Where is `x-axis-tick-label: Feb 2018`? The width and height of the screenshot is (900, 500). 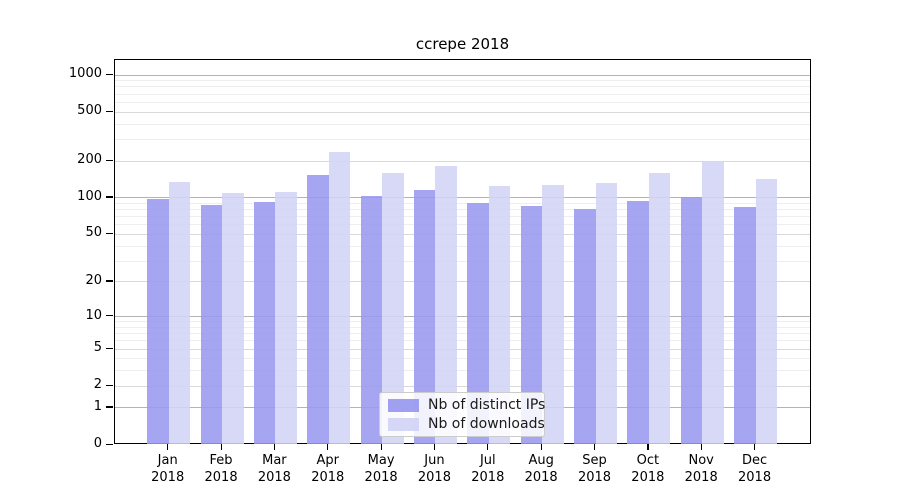
x-axis-tick-label: Feb 2018 is located at coordinates (221, 469).